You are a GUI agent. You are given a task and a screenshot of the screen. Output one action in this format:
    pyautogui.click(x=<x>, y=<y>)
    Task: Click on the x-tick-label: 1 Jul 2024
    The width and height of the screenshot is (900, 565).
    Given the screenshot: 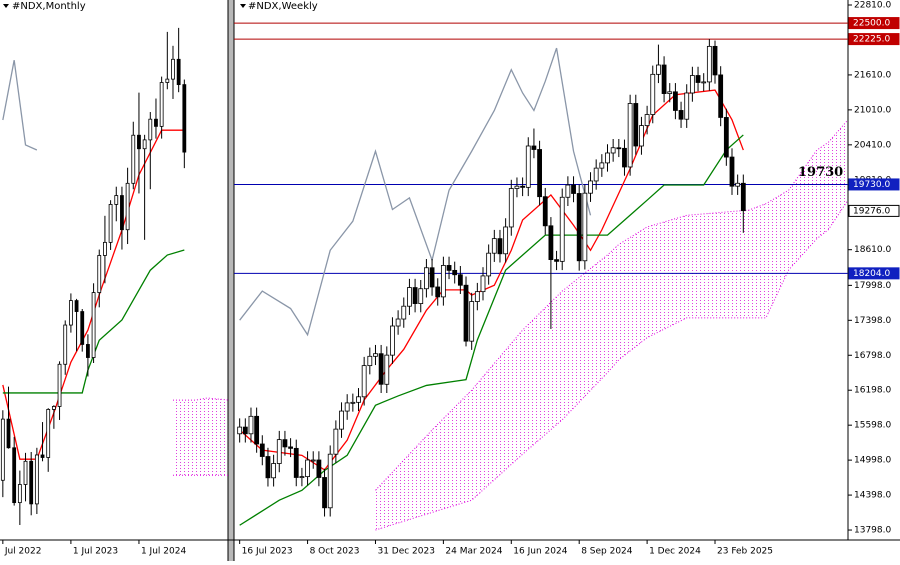 What is the action you would take?
    pyautogui.click(x=163, y=552)
    